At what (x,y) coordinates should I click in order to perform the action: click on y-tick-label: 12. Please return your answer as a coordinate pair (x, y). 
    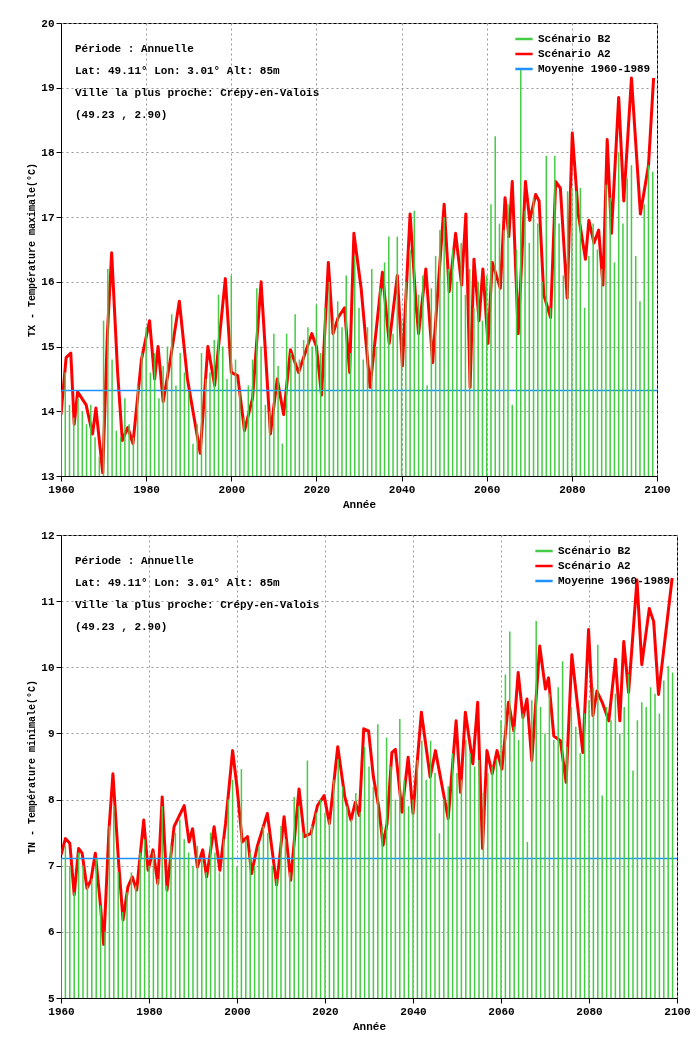
    Looking at the image, I should click on (48, 535).